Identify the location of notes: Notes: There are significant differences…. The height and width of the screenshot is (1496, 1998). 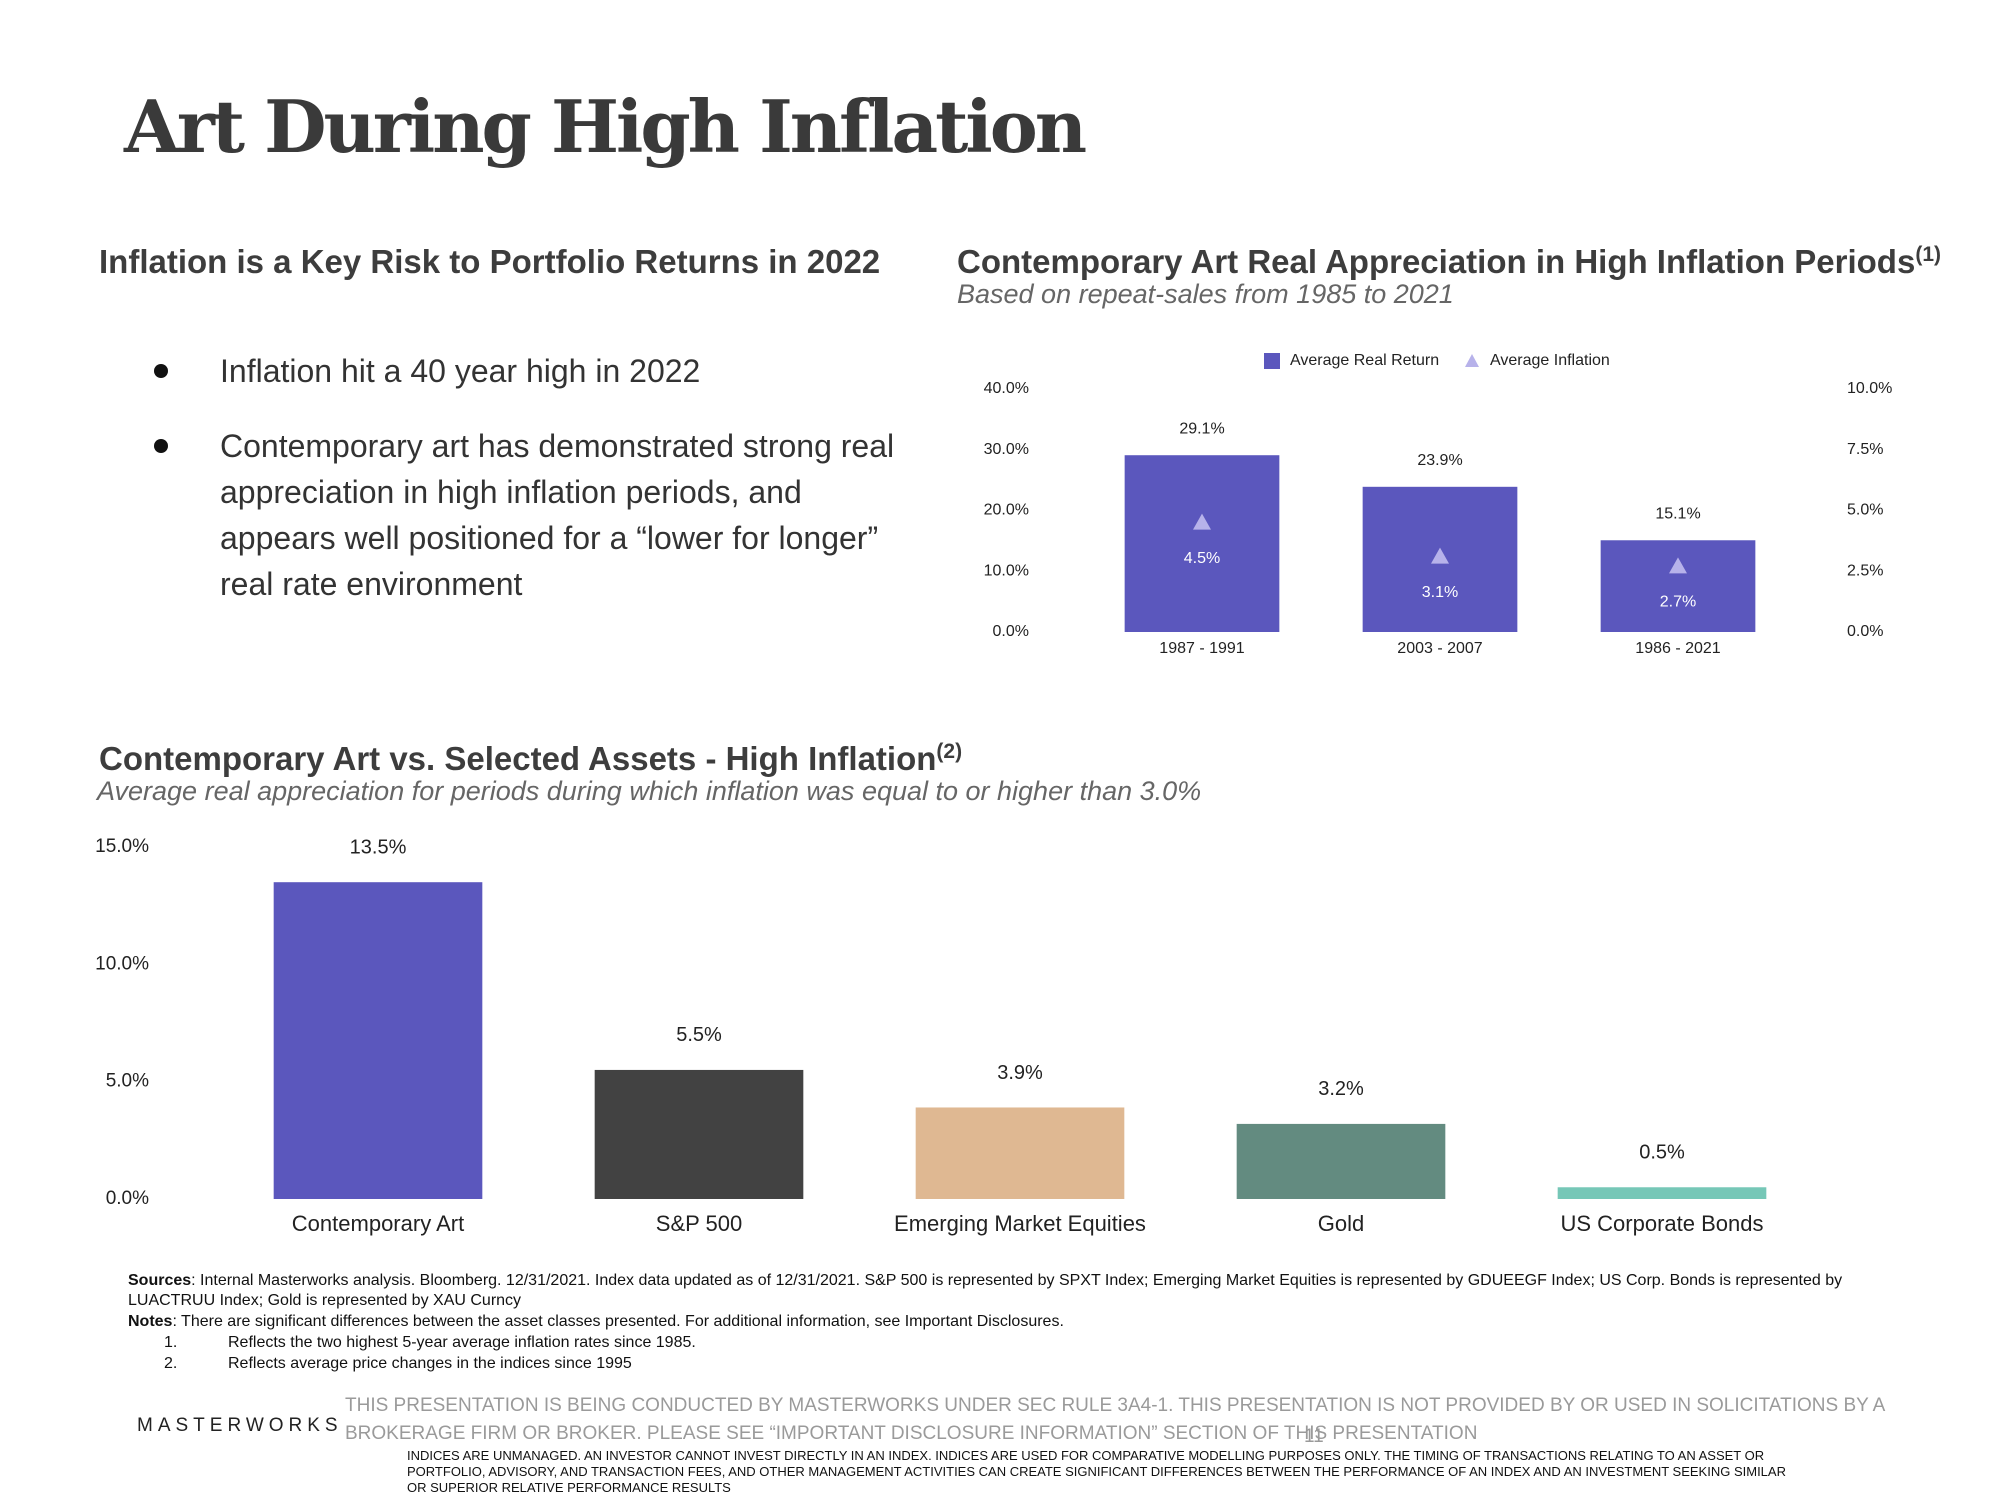
(1003, 1322).